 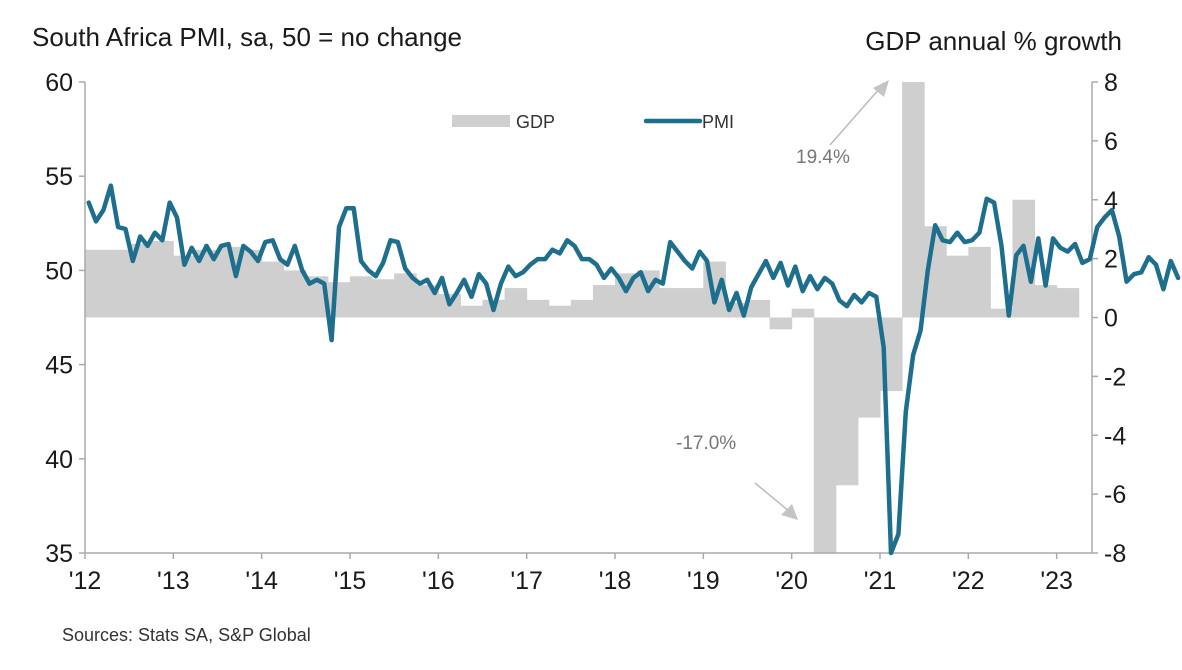 I want to click on right-tick-label: 2, so click(x=1111, y=260).